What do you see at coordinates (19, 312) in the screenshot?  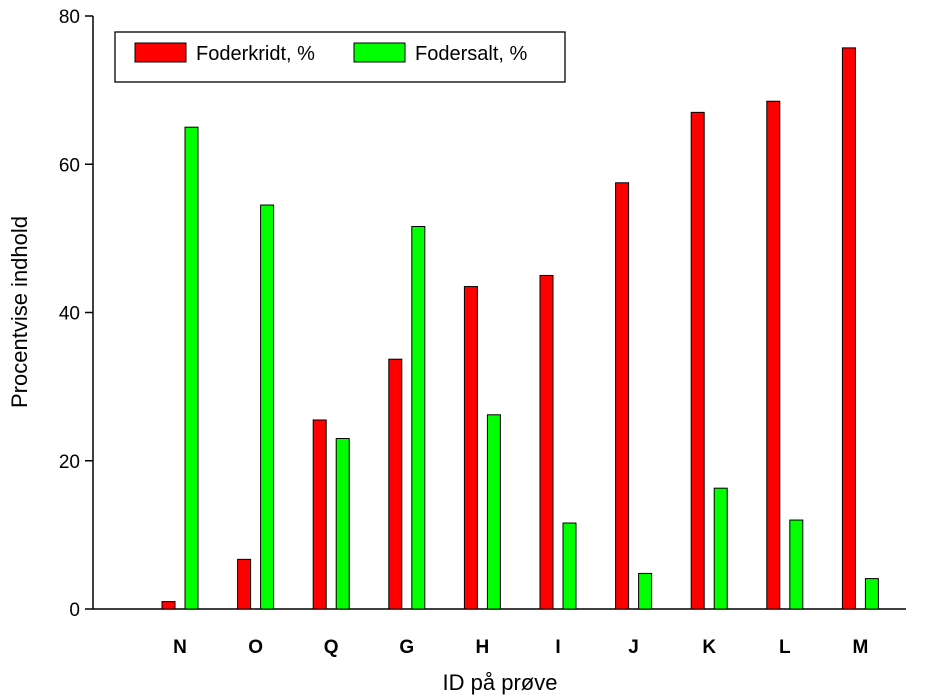 I see `y-axis-title: Procentvise indhold` at bounding box center [19, 312].